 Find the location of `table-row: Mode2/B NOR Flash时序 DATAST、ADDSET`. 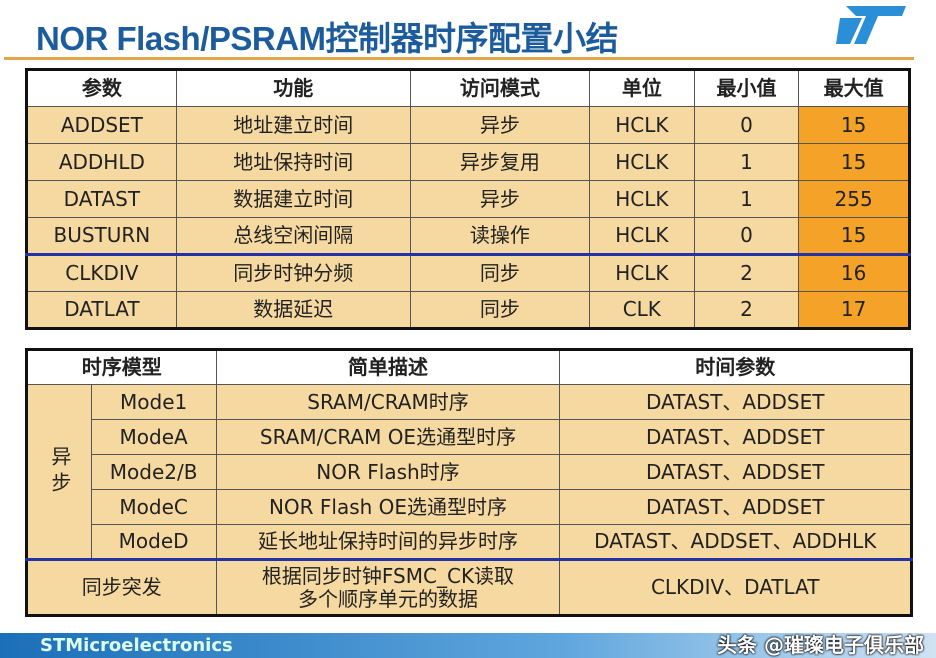

table-row: Mode2/B NOR Flash时序 DATAST、ADDSET is located at coordinates (469, 472).